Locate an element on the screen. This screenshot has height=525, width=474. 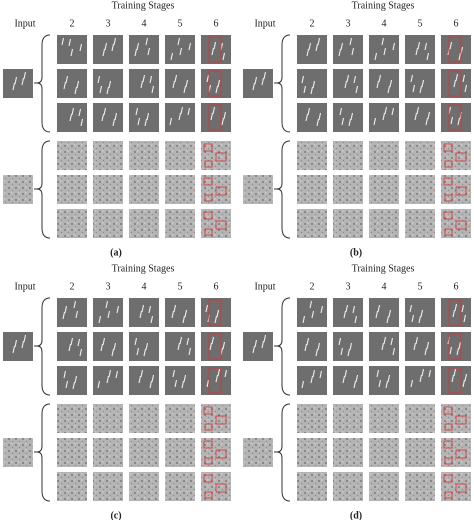
column-label: 4 is located at coordinates (384, 286).